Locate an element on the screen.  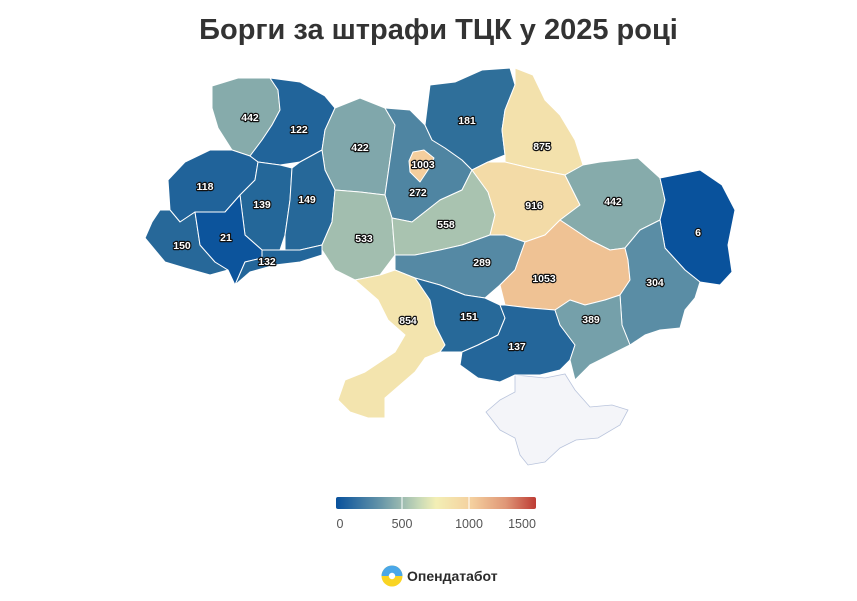
label-mykolaiv: 151 is located at coordinates (469, 317).